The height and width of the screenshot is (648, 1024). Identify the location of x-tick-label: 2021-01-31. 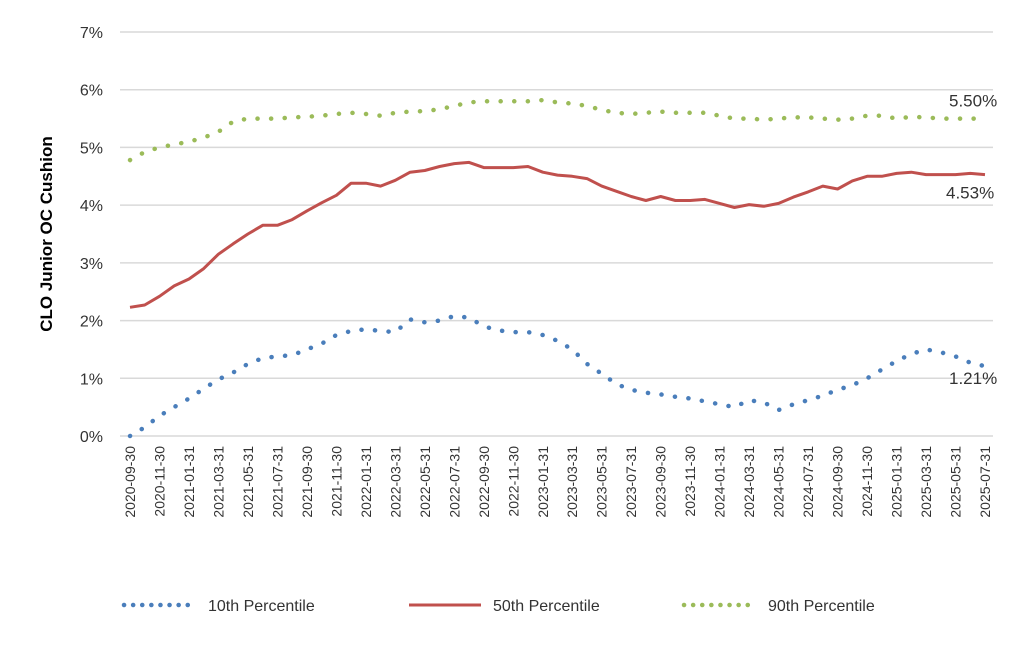
(189, 482).